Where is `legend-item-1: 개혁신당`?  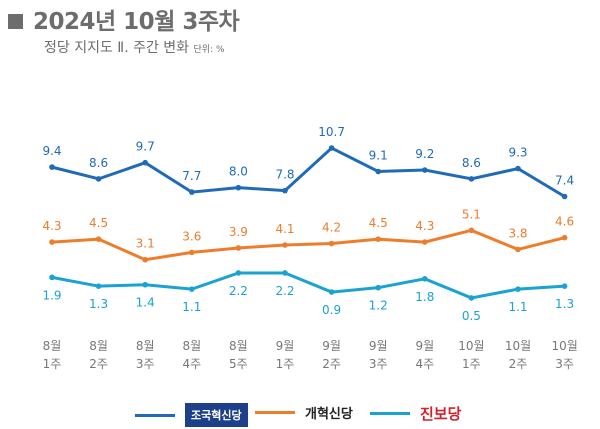 legend-item-1: 개혁신당 is located at coordinates (304, 412).